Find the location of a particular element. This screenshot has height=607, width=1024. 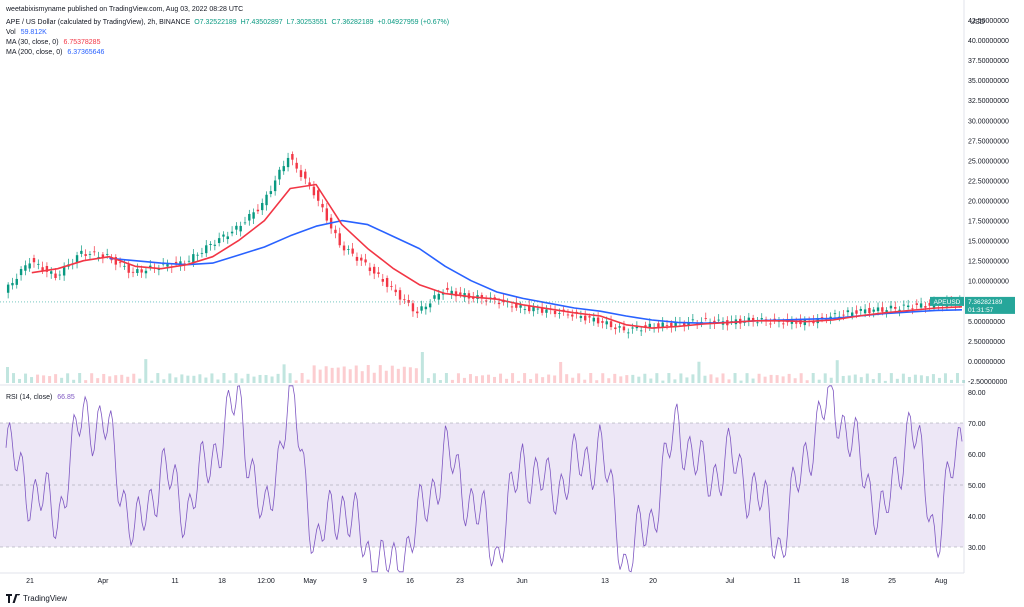

ma30-legend: MA (30, close, 0) 6.75378285 is located at coordinates (53, 42).